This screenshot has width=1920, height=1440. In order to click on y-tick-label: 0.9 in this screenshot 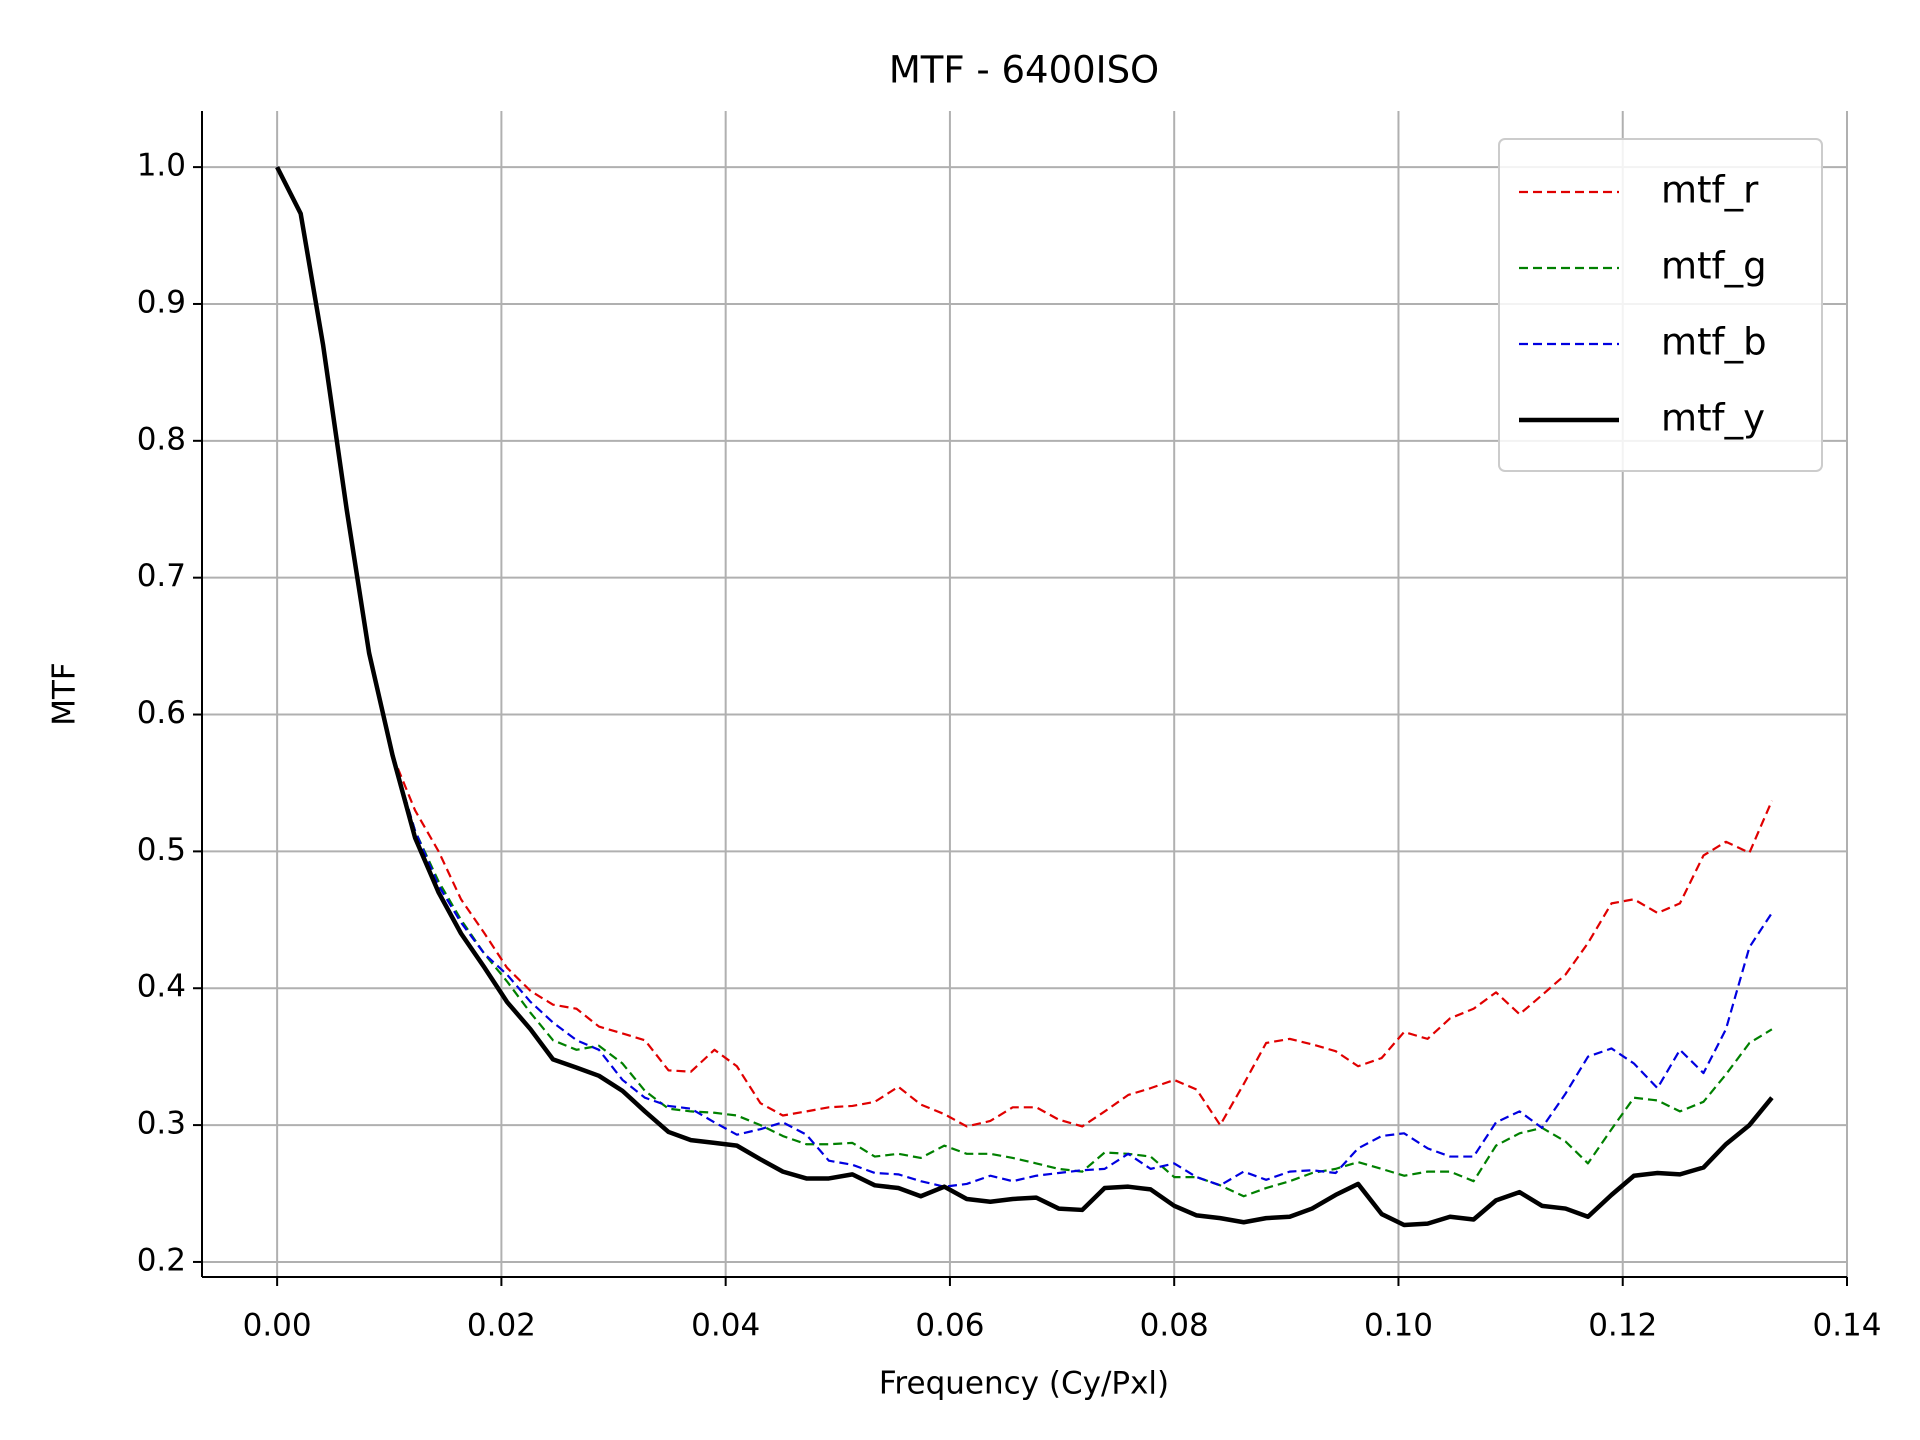, I will do `click(161, 302)`.